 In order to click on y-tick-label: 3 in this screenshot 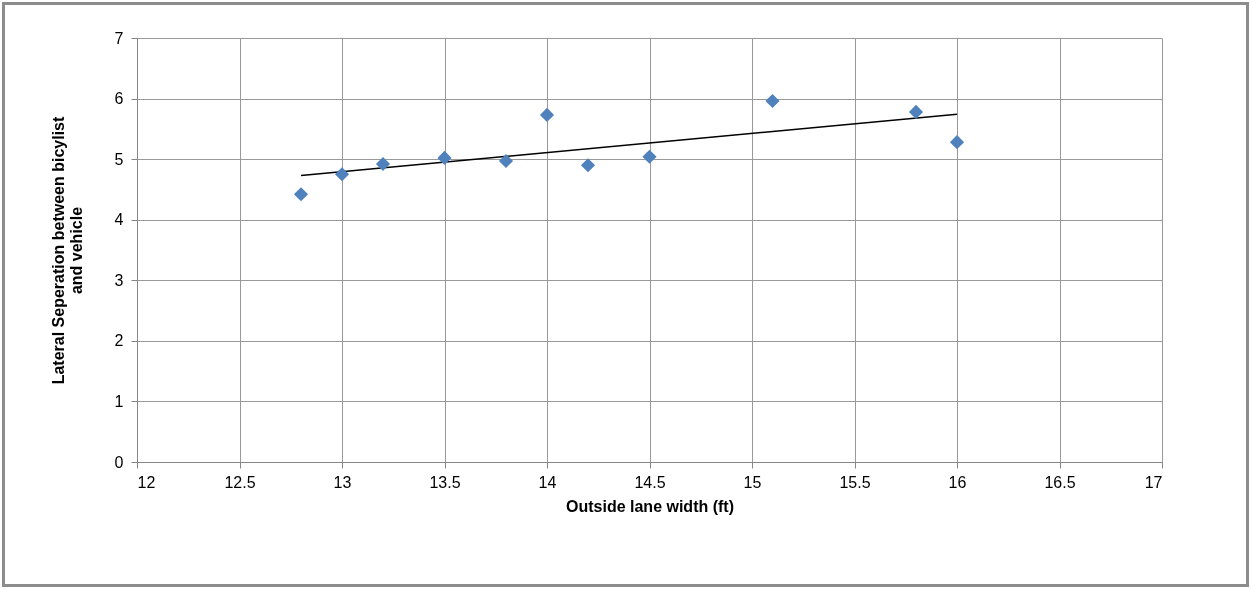, I will do `click(119, 280)`.